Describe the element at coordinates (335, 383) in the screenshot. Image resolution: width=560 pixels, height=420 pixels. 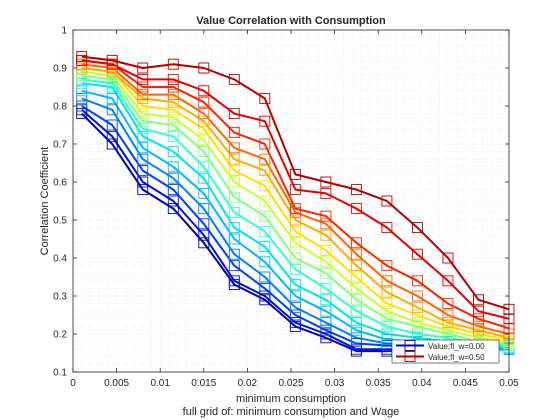
I see `x-tick-label: 0.03` at that location.